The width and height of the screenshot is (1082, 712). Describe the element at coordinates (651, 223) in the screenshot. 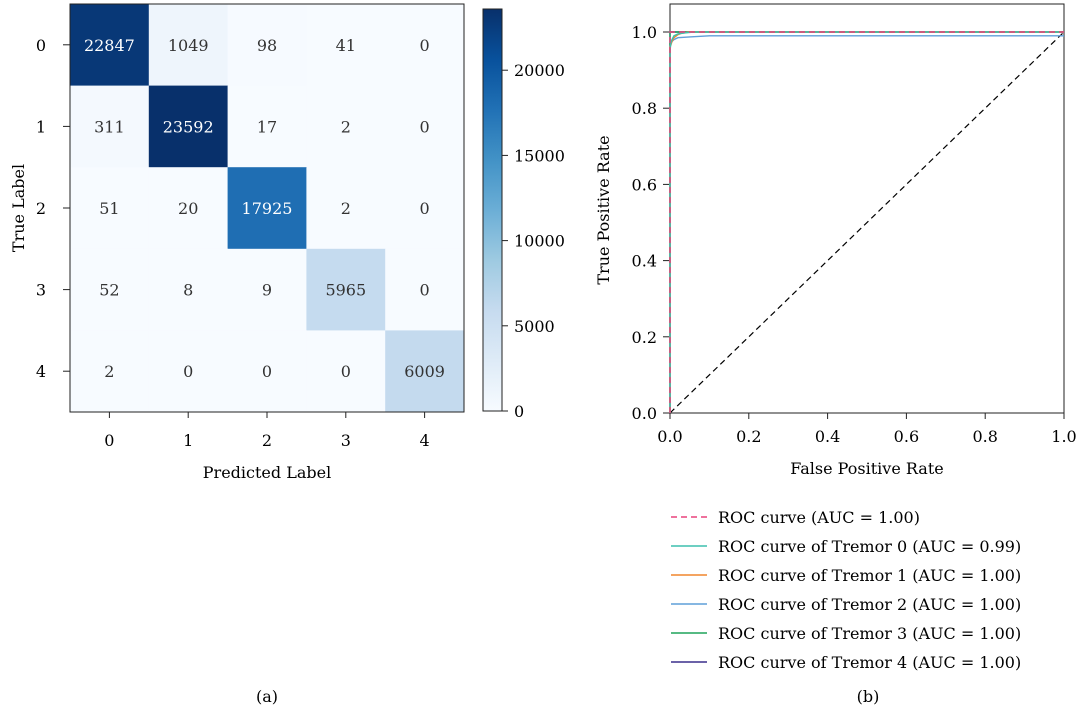

I see `roc-y-ticks: 0.0 0.2 0.4 0.6 0.8 1.0` at that location.